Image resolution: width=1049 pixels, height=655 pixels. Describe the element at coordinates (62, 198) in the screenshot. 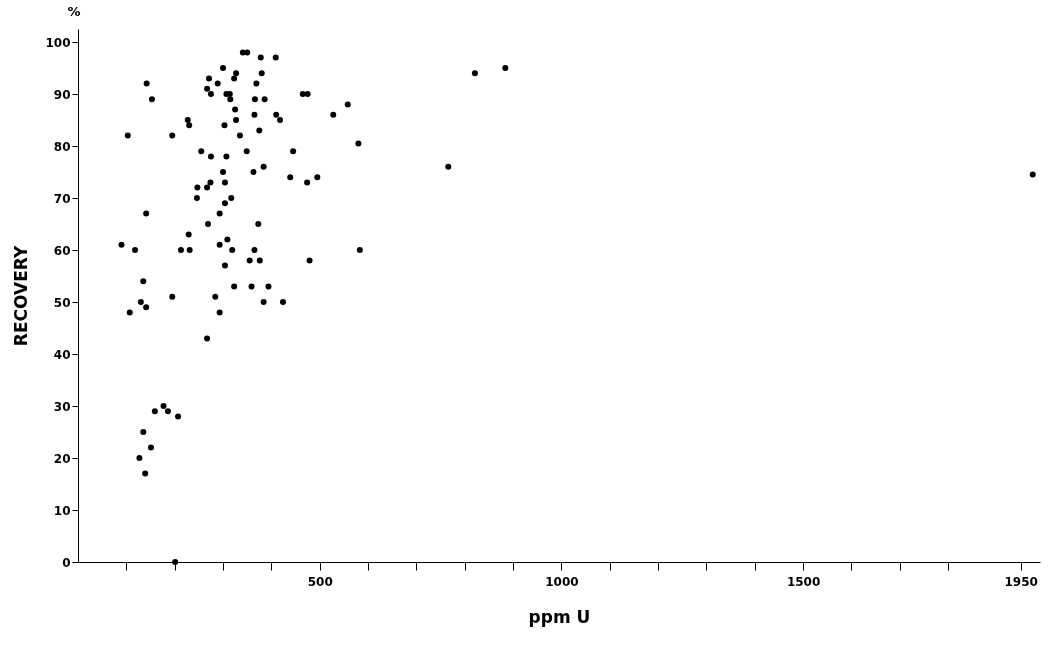

I see `y-tick-label: 70` at that location.